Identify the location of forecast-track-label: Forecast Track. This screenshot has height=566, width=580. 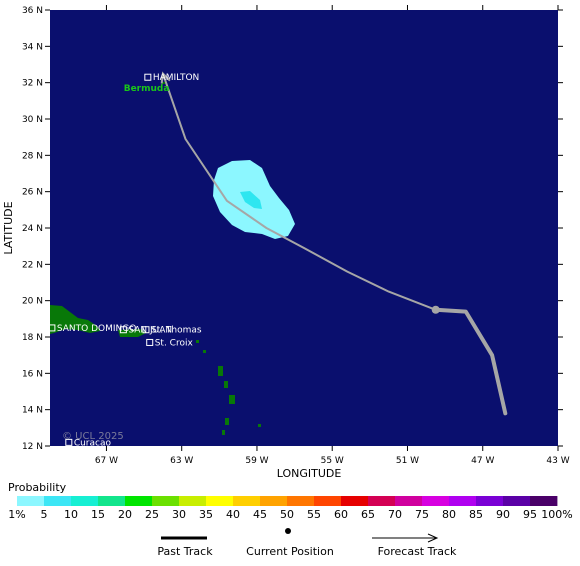
(417, 551).